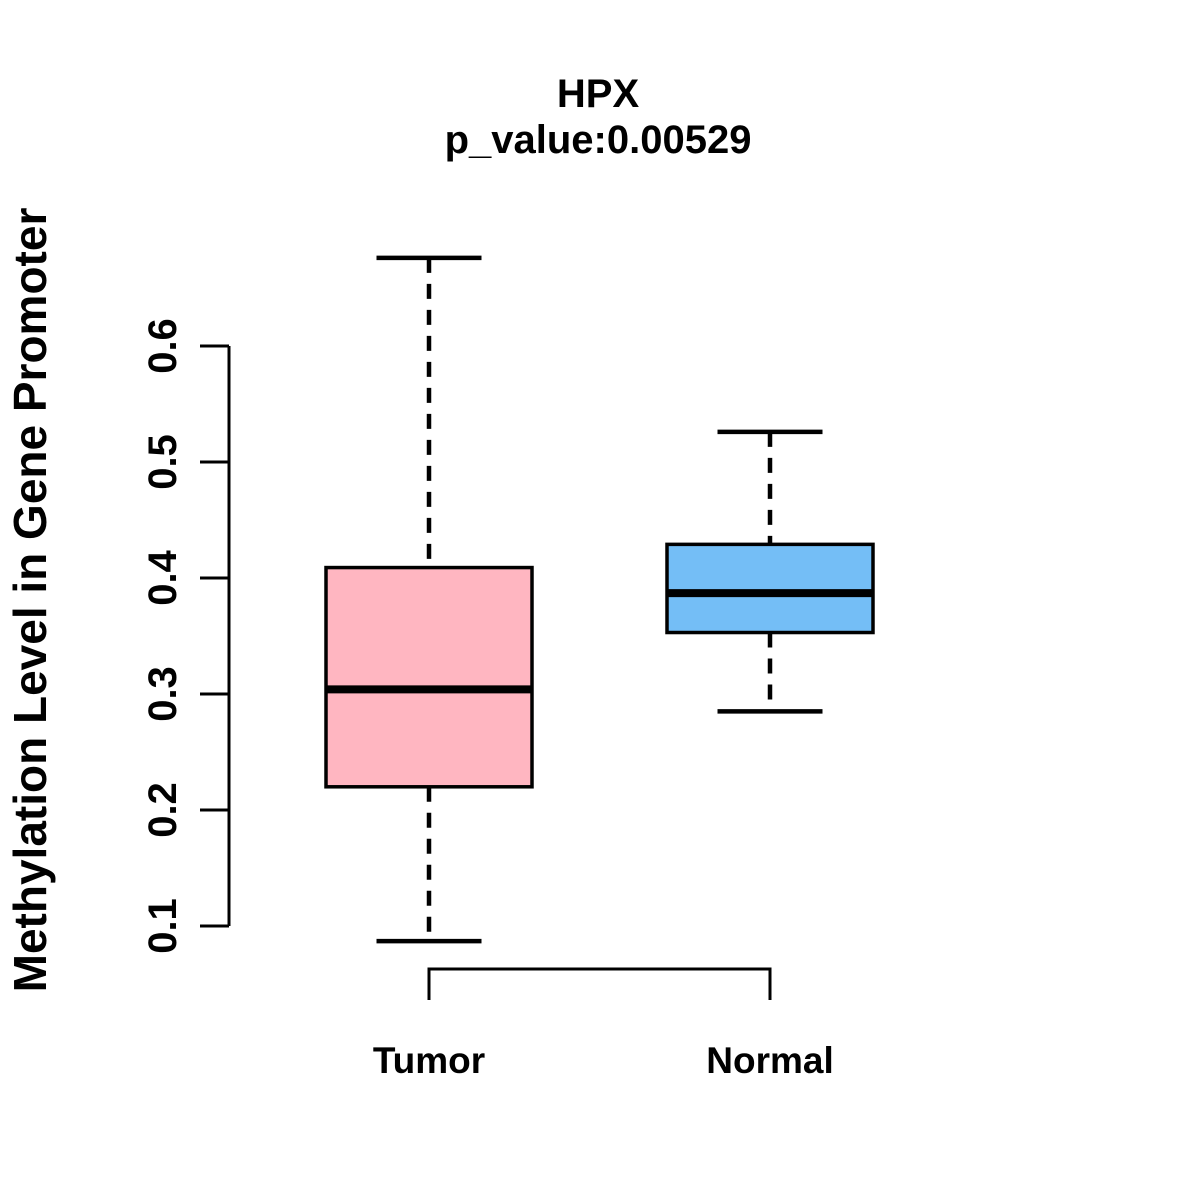 This screenshot has height=1200, width=1200. Describe the element at coordinates (163, 810) in the screenshot. I see `y-axis-tick-label: 0.2` at that location.